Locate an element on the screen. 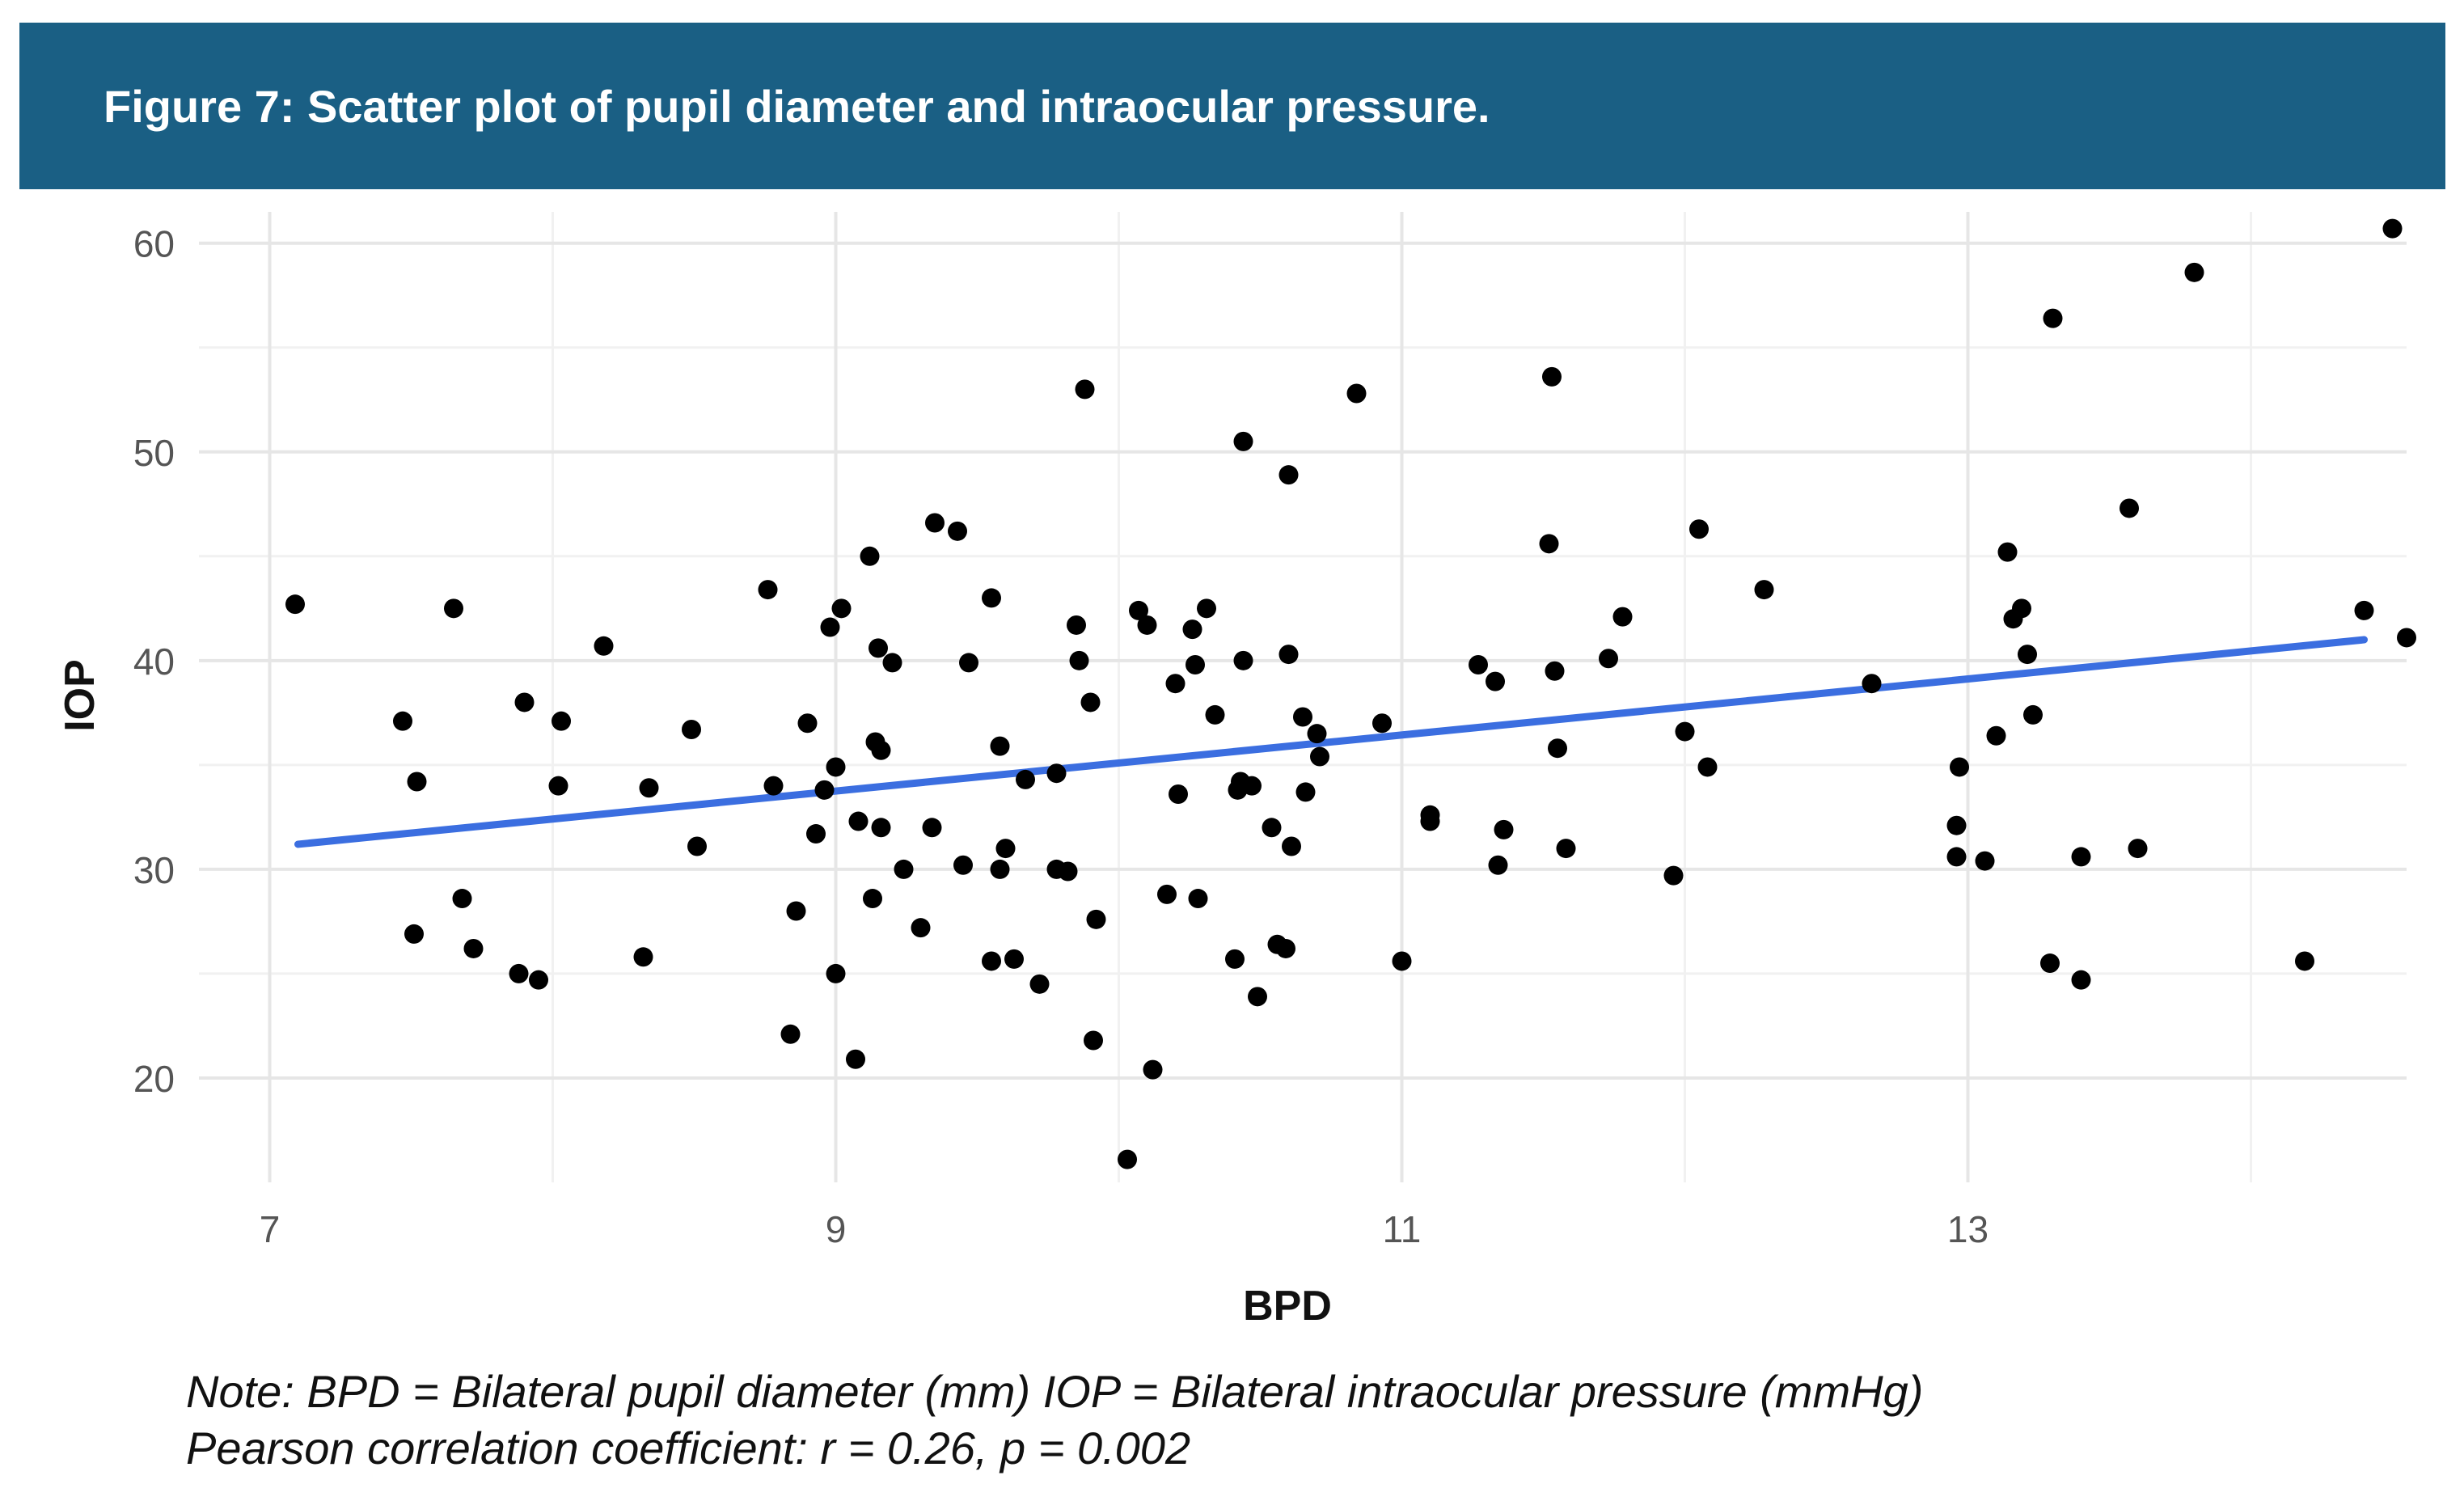 This screenshot has width=2464, height=1501. x-tick-label: 9 is located at coordinates (836, 1229).